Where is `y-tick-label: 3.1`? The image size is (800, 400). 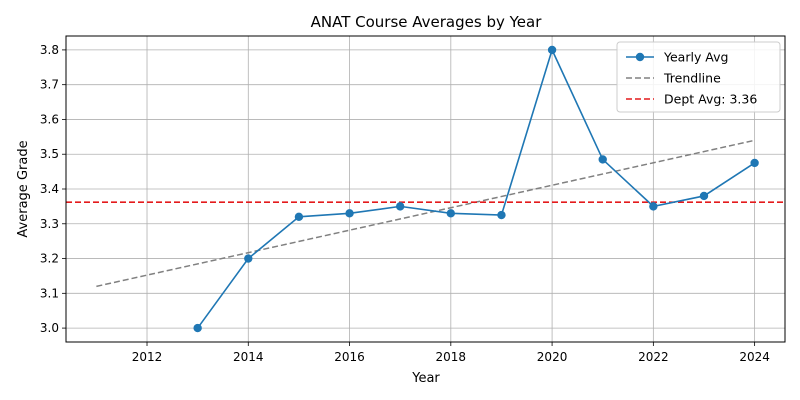
y-tick-label: 3.1 is located at coordinates (49, 293).